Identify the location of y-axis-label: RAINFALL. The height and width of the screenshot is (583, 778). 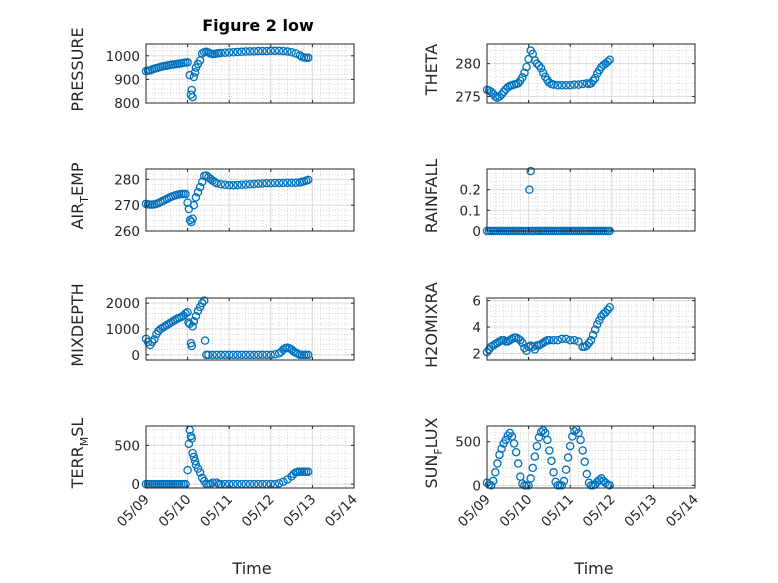
(431, 196).